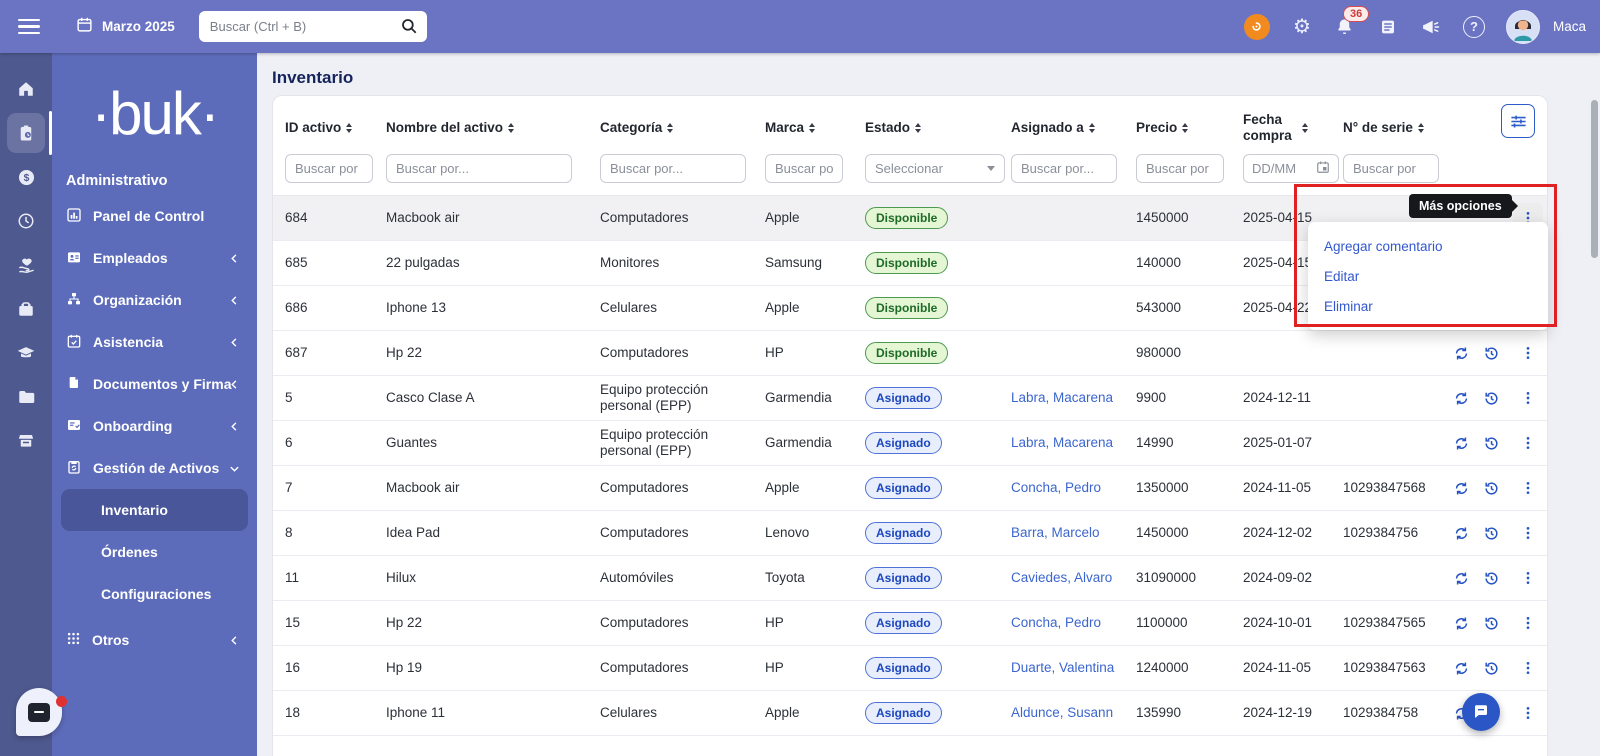  I want to click on notifications-bell-icon: 36, so click(1352, 21).